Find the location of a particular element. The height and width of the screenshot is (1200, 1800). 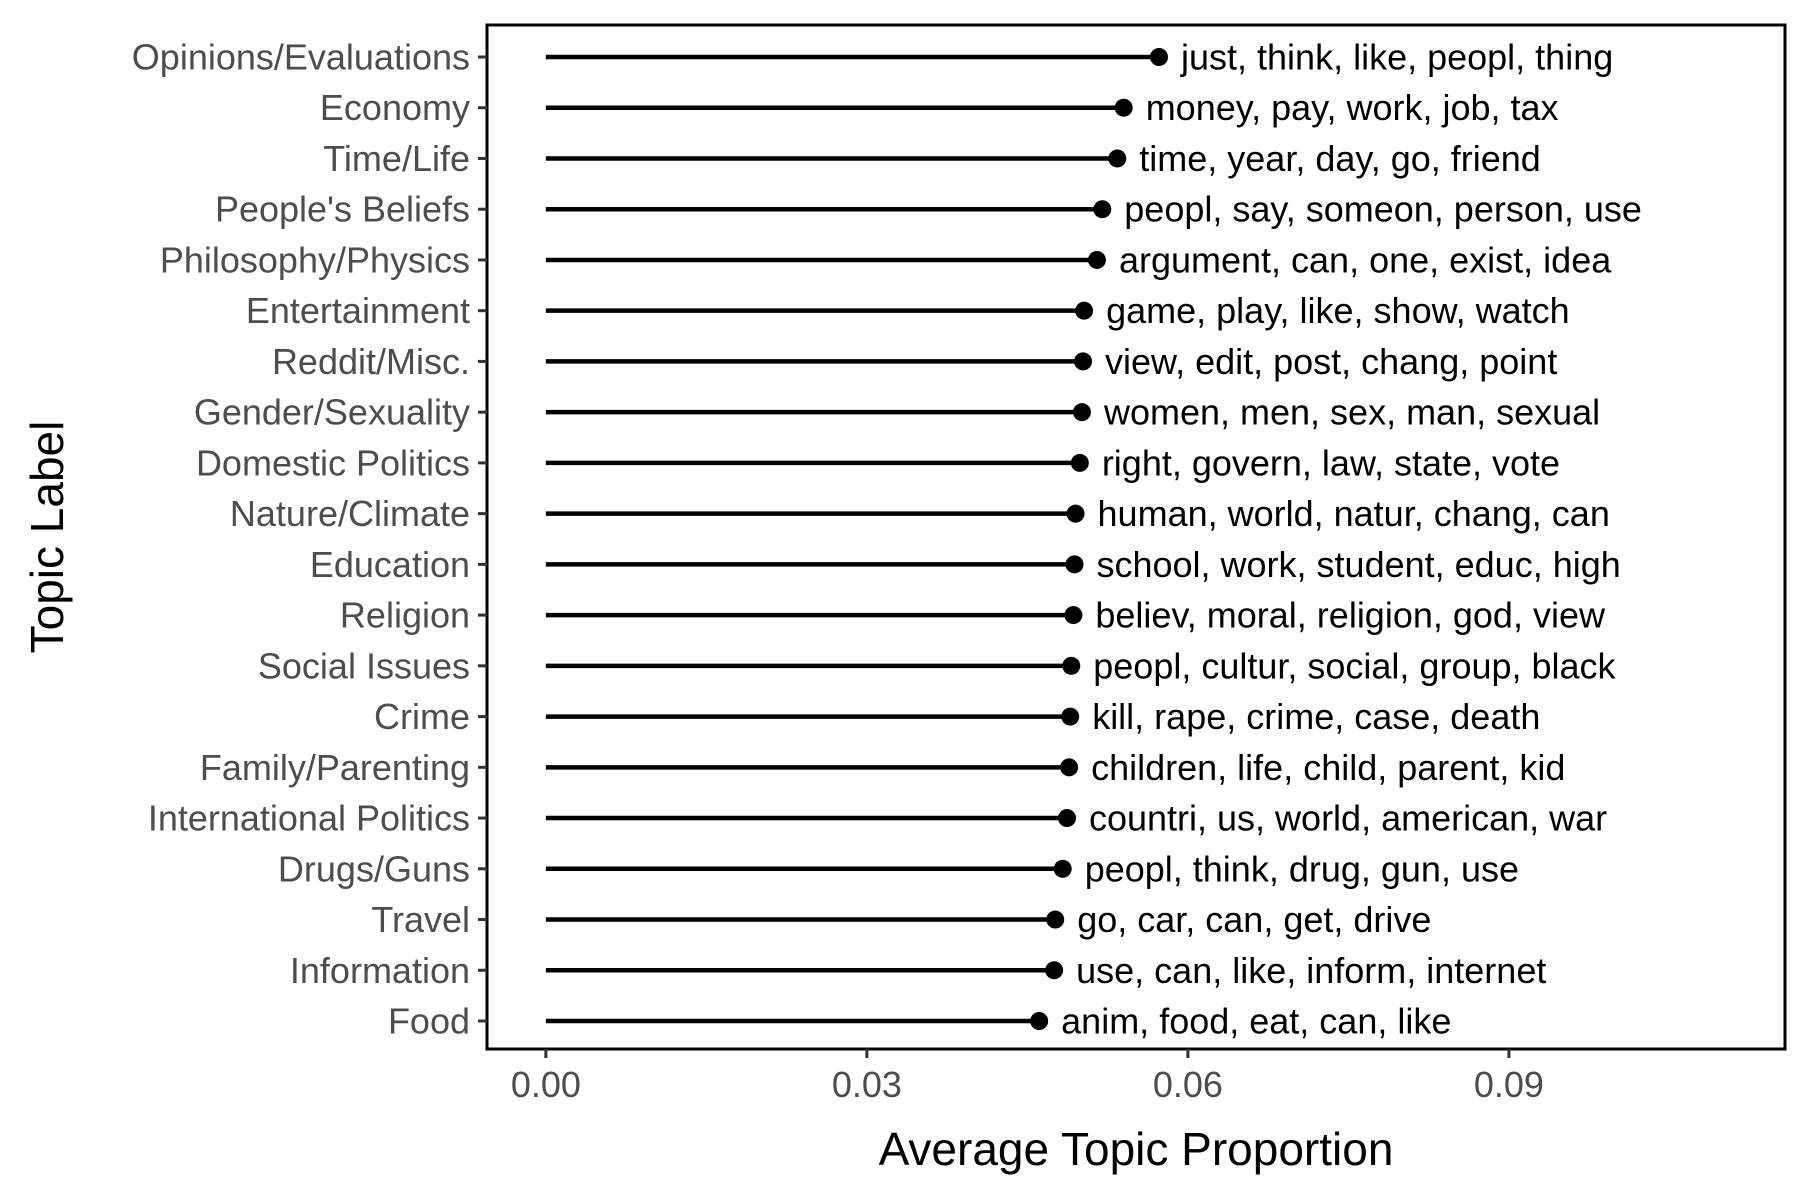

x-tick-label: 0.06 is located at coordinates (1188, 1084).